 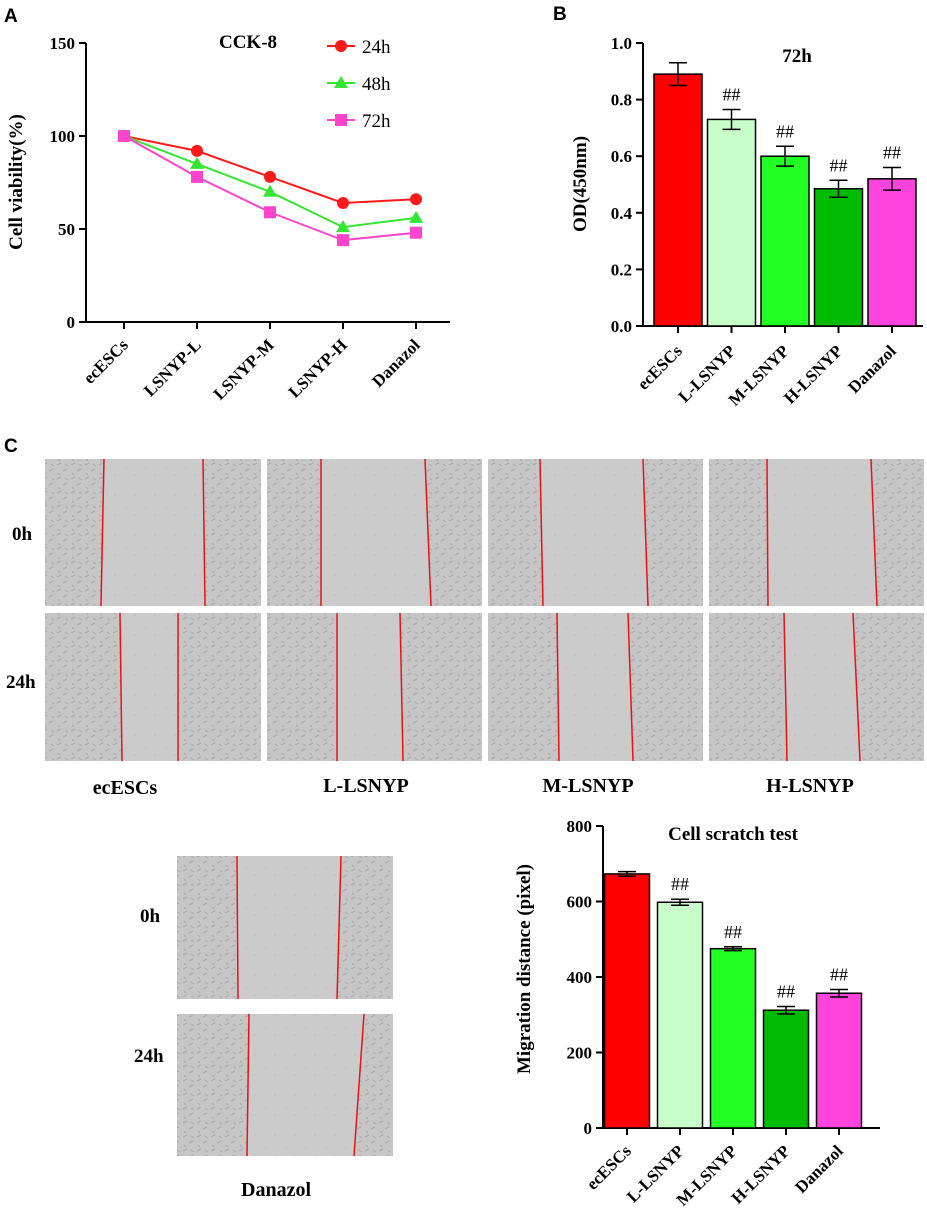 I want to click on point-48h-lsnyp-m, so click(x=270, y=190).